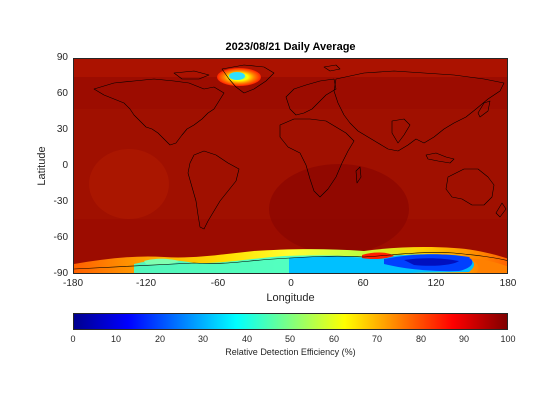 The width and height of the screenshot is (560, 420). What do you see at coordinates (290, 352) in the screenshot?
I see `colorbar-label: Relative Detection Efficiency (%)` at bounding box center [290, 352].